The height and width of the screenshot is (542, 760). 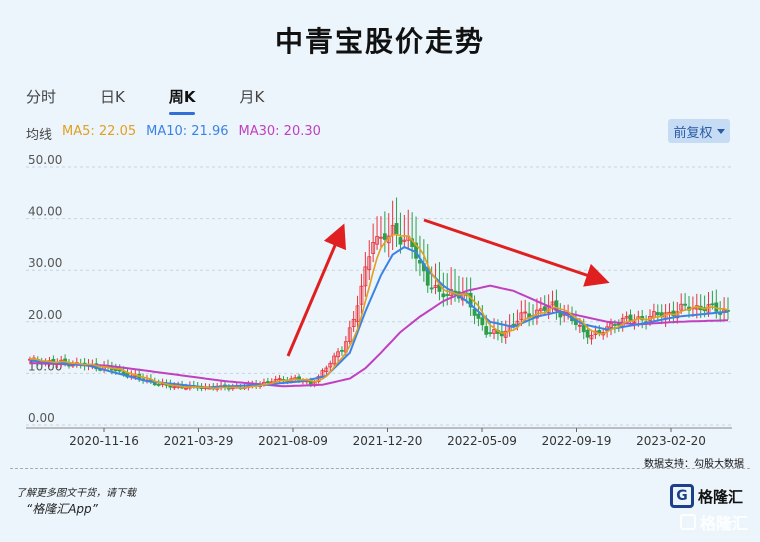 What do you see at coordinates (62, 509) in the screenshot?
I see `app-name: “格隆汇App”` at bounding box center [62, 509].